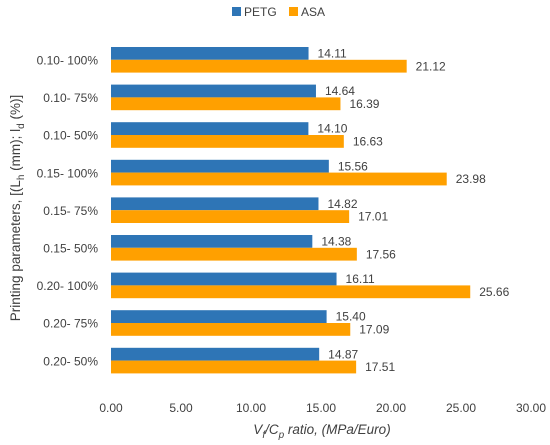 The width and height of the screenshot is (550, 445). What do you see at coordinates (351, 317) in the screenshot?
I see `data-label-petg-7: 15.40` at bounding box center [351, 317].